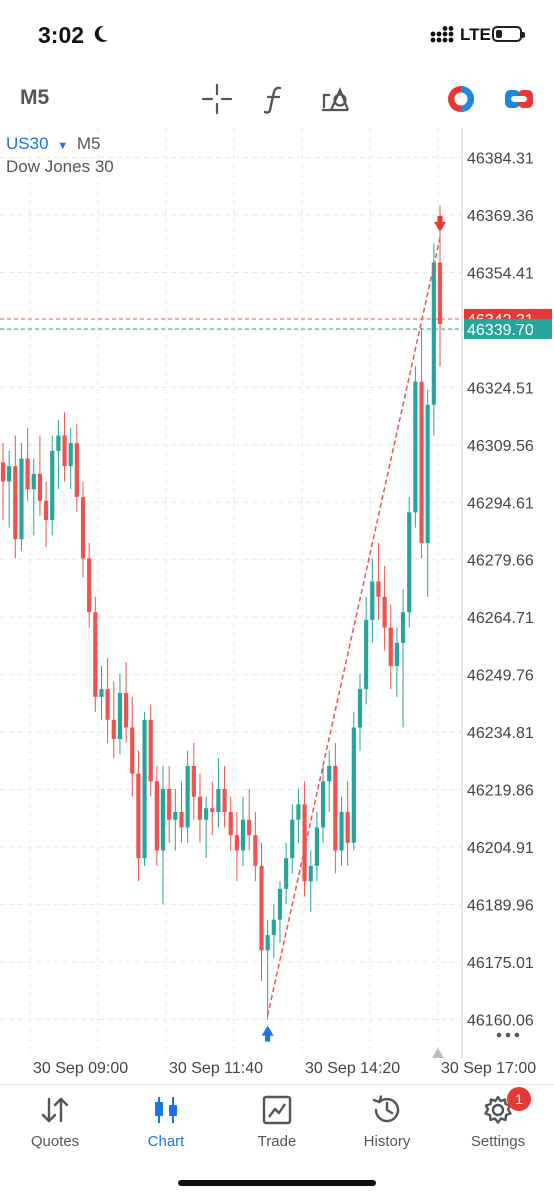 The height and width of the screenshot is (1199, 554). Describe the element at coordinates (277, 1110) in the screenshot. I see `trade-icon` at that location.